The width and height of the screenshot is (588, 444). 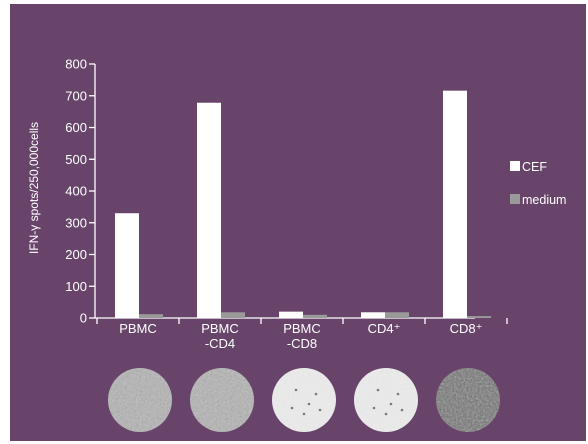 What do you see at coordinates (538, 183) in the screenshot?
I see `legend: CEF medium` at bounding box center [538, 183].